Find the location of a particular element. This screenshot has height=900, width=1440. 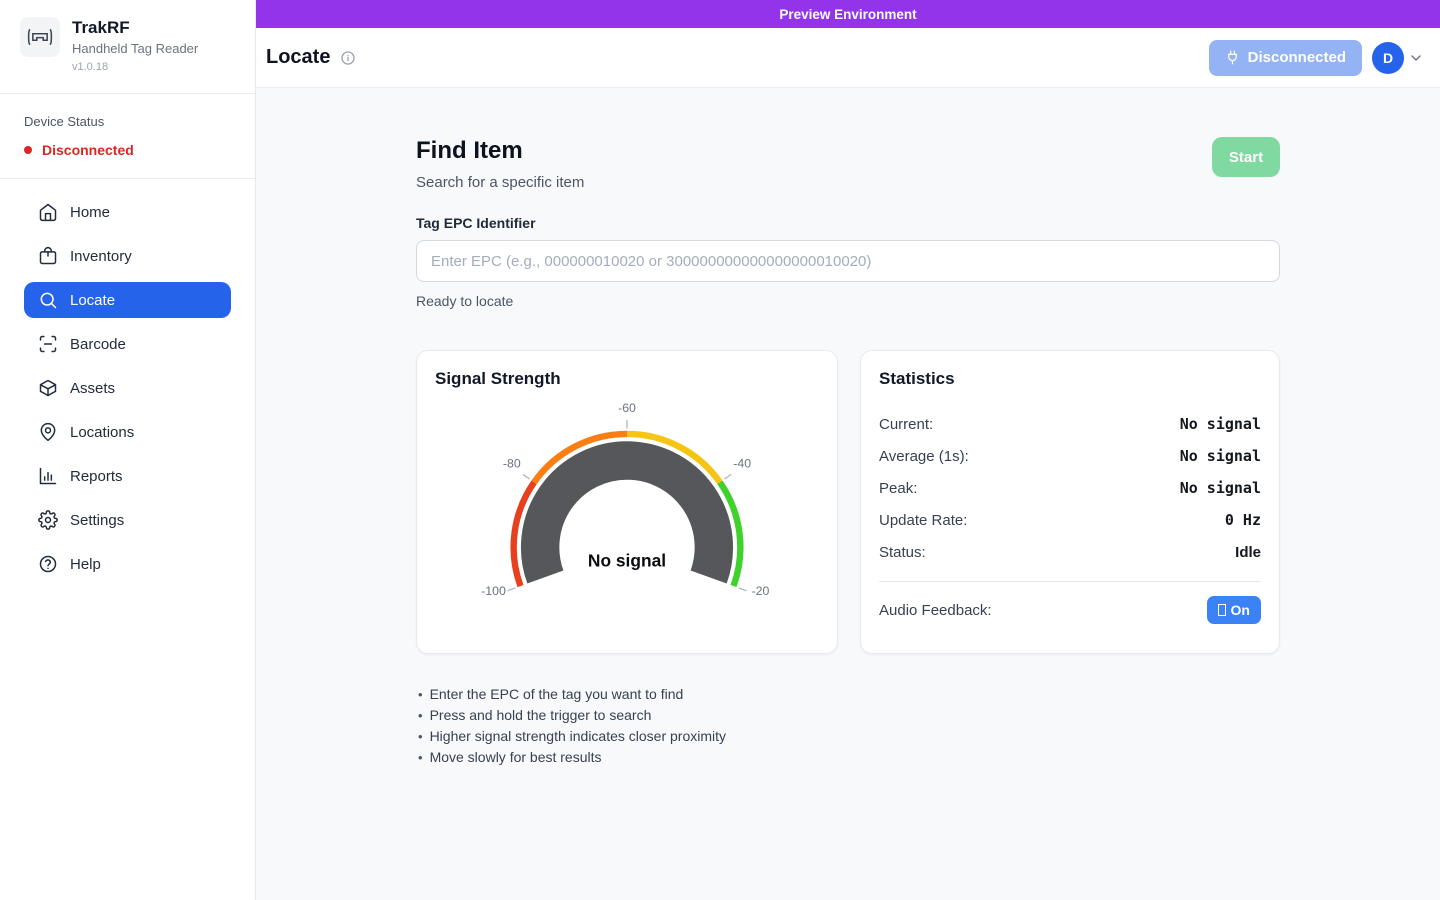

app-name: TrakRF is located at coordinates (101, 27).